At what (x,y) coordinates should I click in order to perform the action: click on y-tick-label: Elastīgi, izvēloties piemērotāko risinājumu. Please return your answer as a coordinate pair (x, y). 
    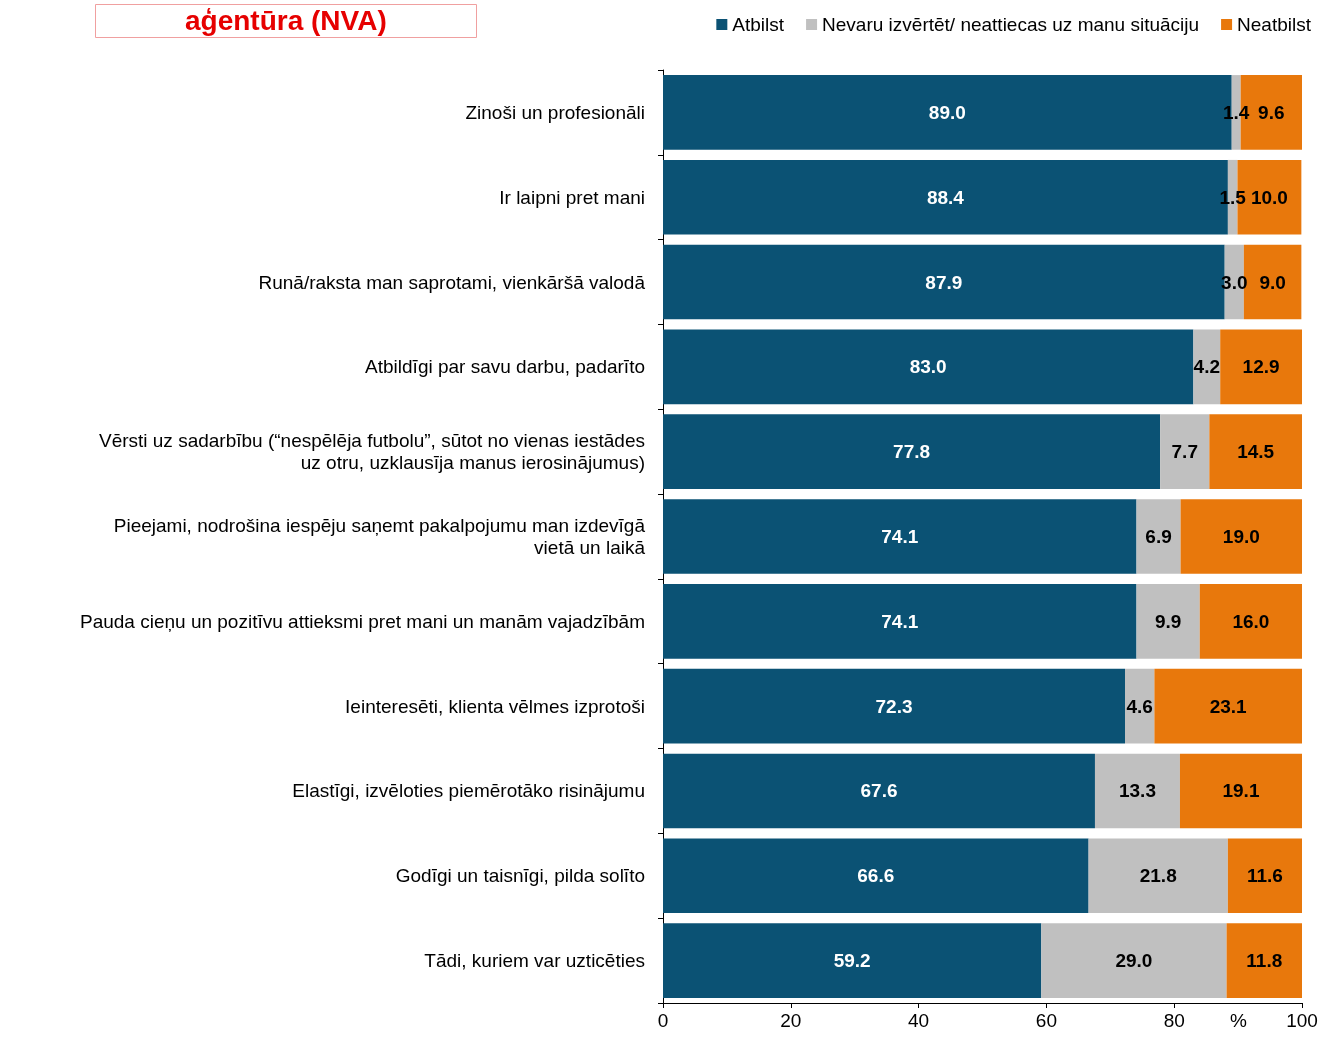
    Looking at the image, I should click on (468, 791).